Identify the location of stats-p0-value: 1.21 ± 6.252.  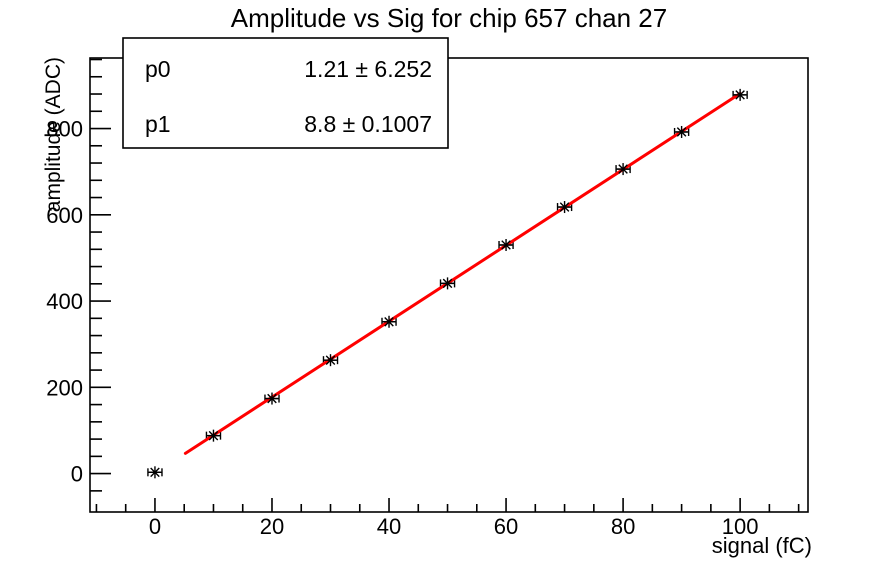
(368, 69).